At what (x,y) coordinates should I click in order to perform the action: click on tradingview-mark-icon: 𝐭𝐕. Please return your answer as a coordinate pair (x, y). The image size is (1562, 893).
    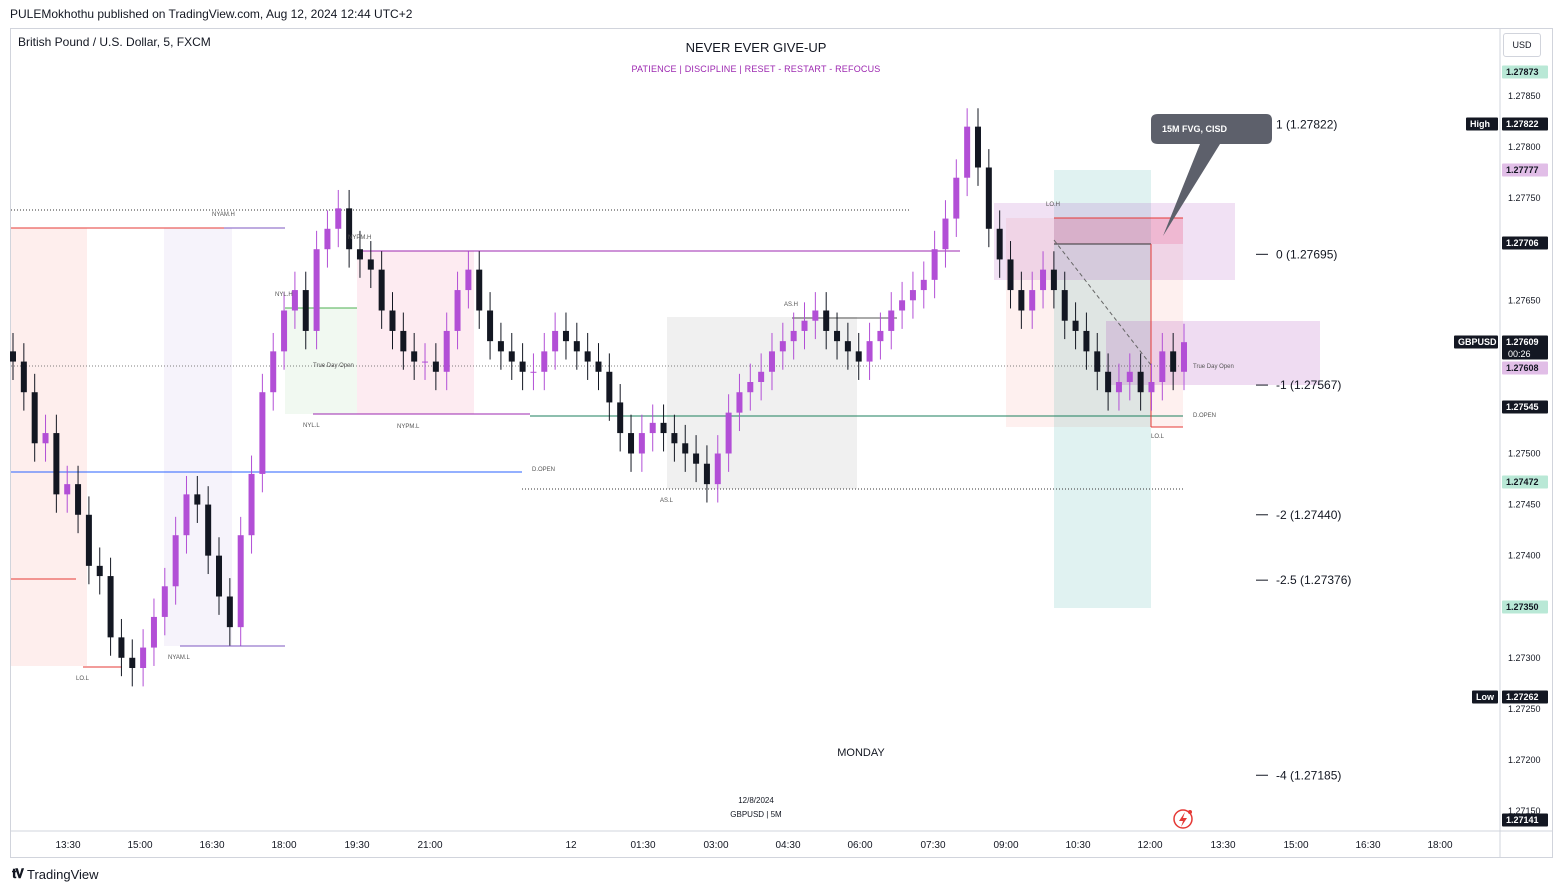
    Looking at the image, I should click on (18, 873).